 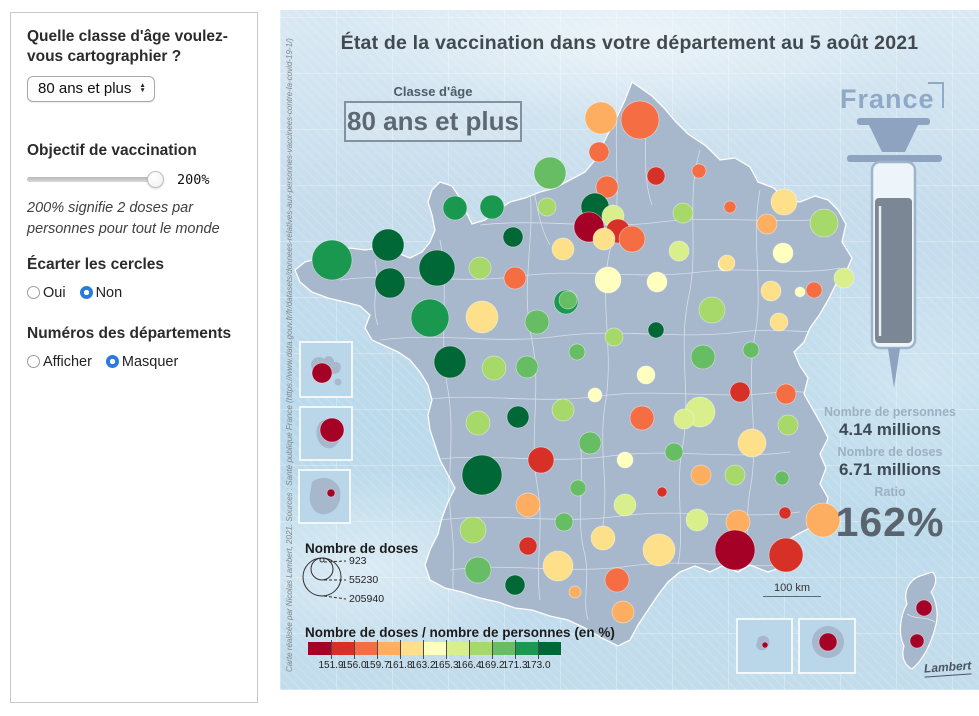 I want to click on radio-unchecked-icon, so click(x=33, y=293).